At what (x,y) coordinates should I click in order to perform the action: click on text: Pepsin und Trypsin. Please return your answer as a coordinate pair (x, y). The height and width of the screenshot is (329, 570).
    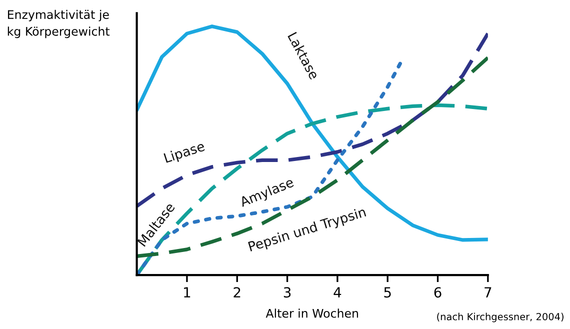
    Looking at the image, I should click on (307, 230).